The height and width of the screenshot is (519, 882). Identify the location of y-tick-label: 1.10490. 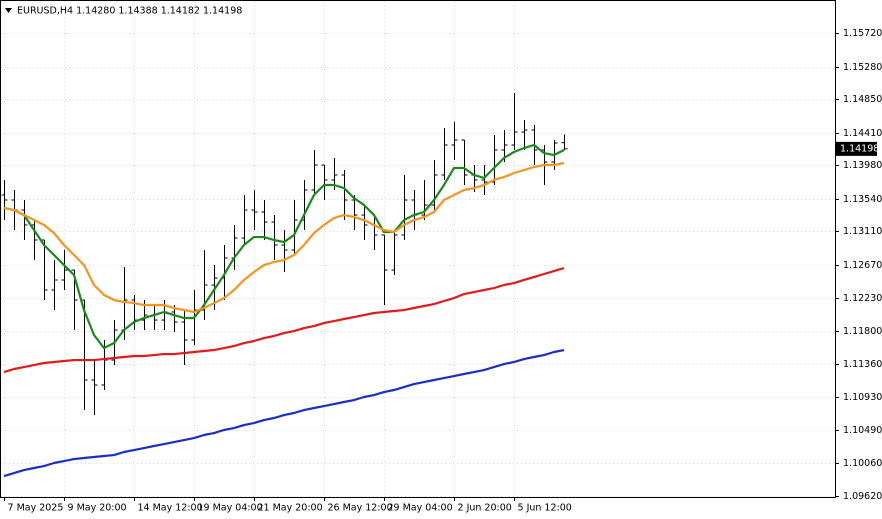
(862, 430).